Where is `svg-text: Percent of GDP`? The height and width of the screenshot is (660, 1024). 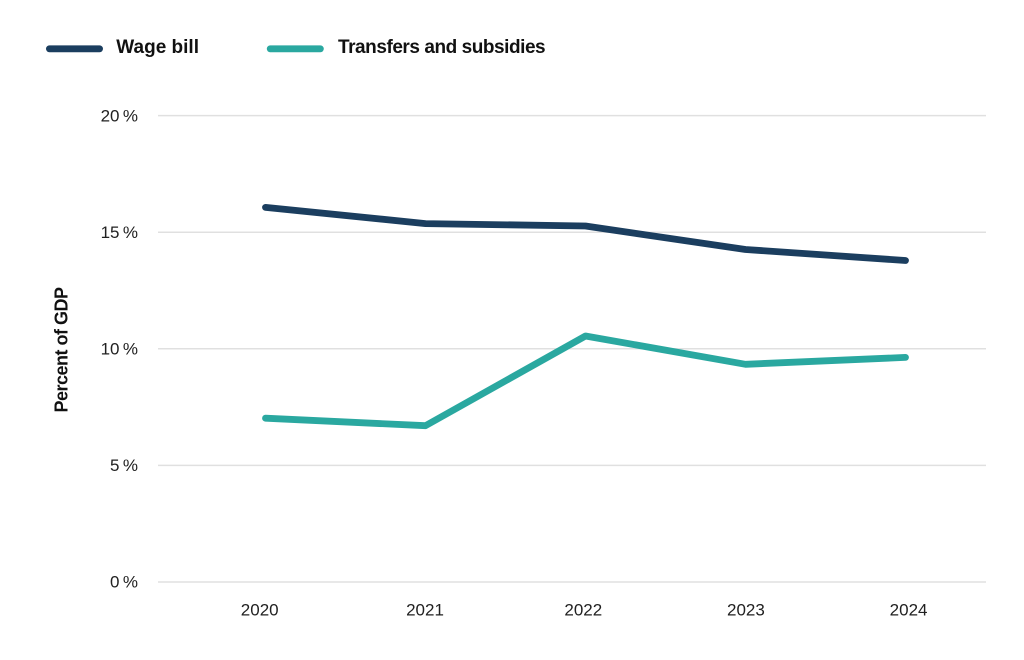
svg-text: Percent of GDP is located at coordinates (62, 350).